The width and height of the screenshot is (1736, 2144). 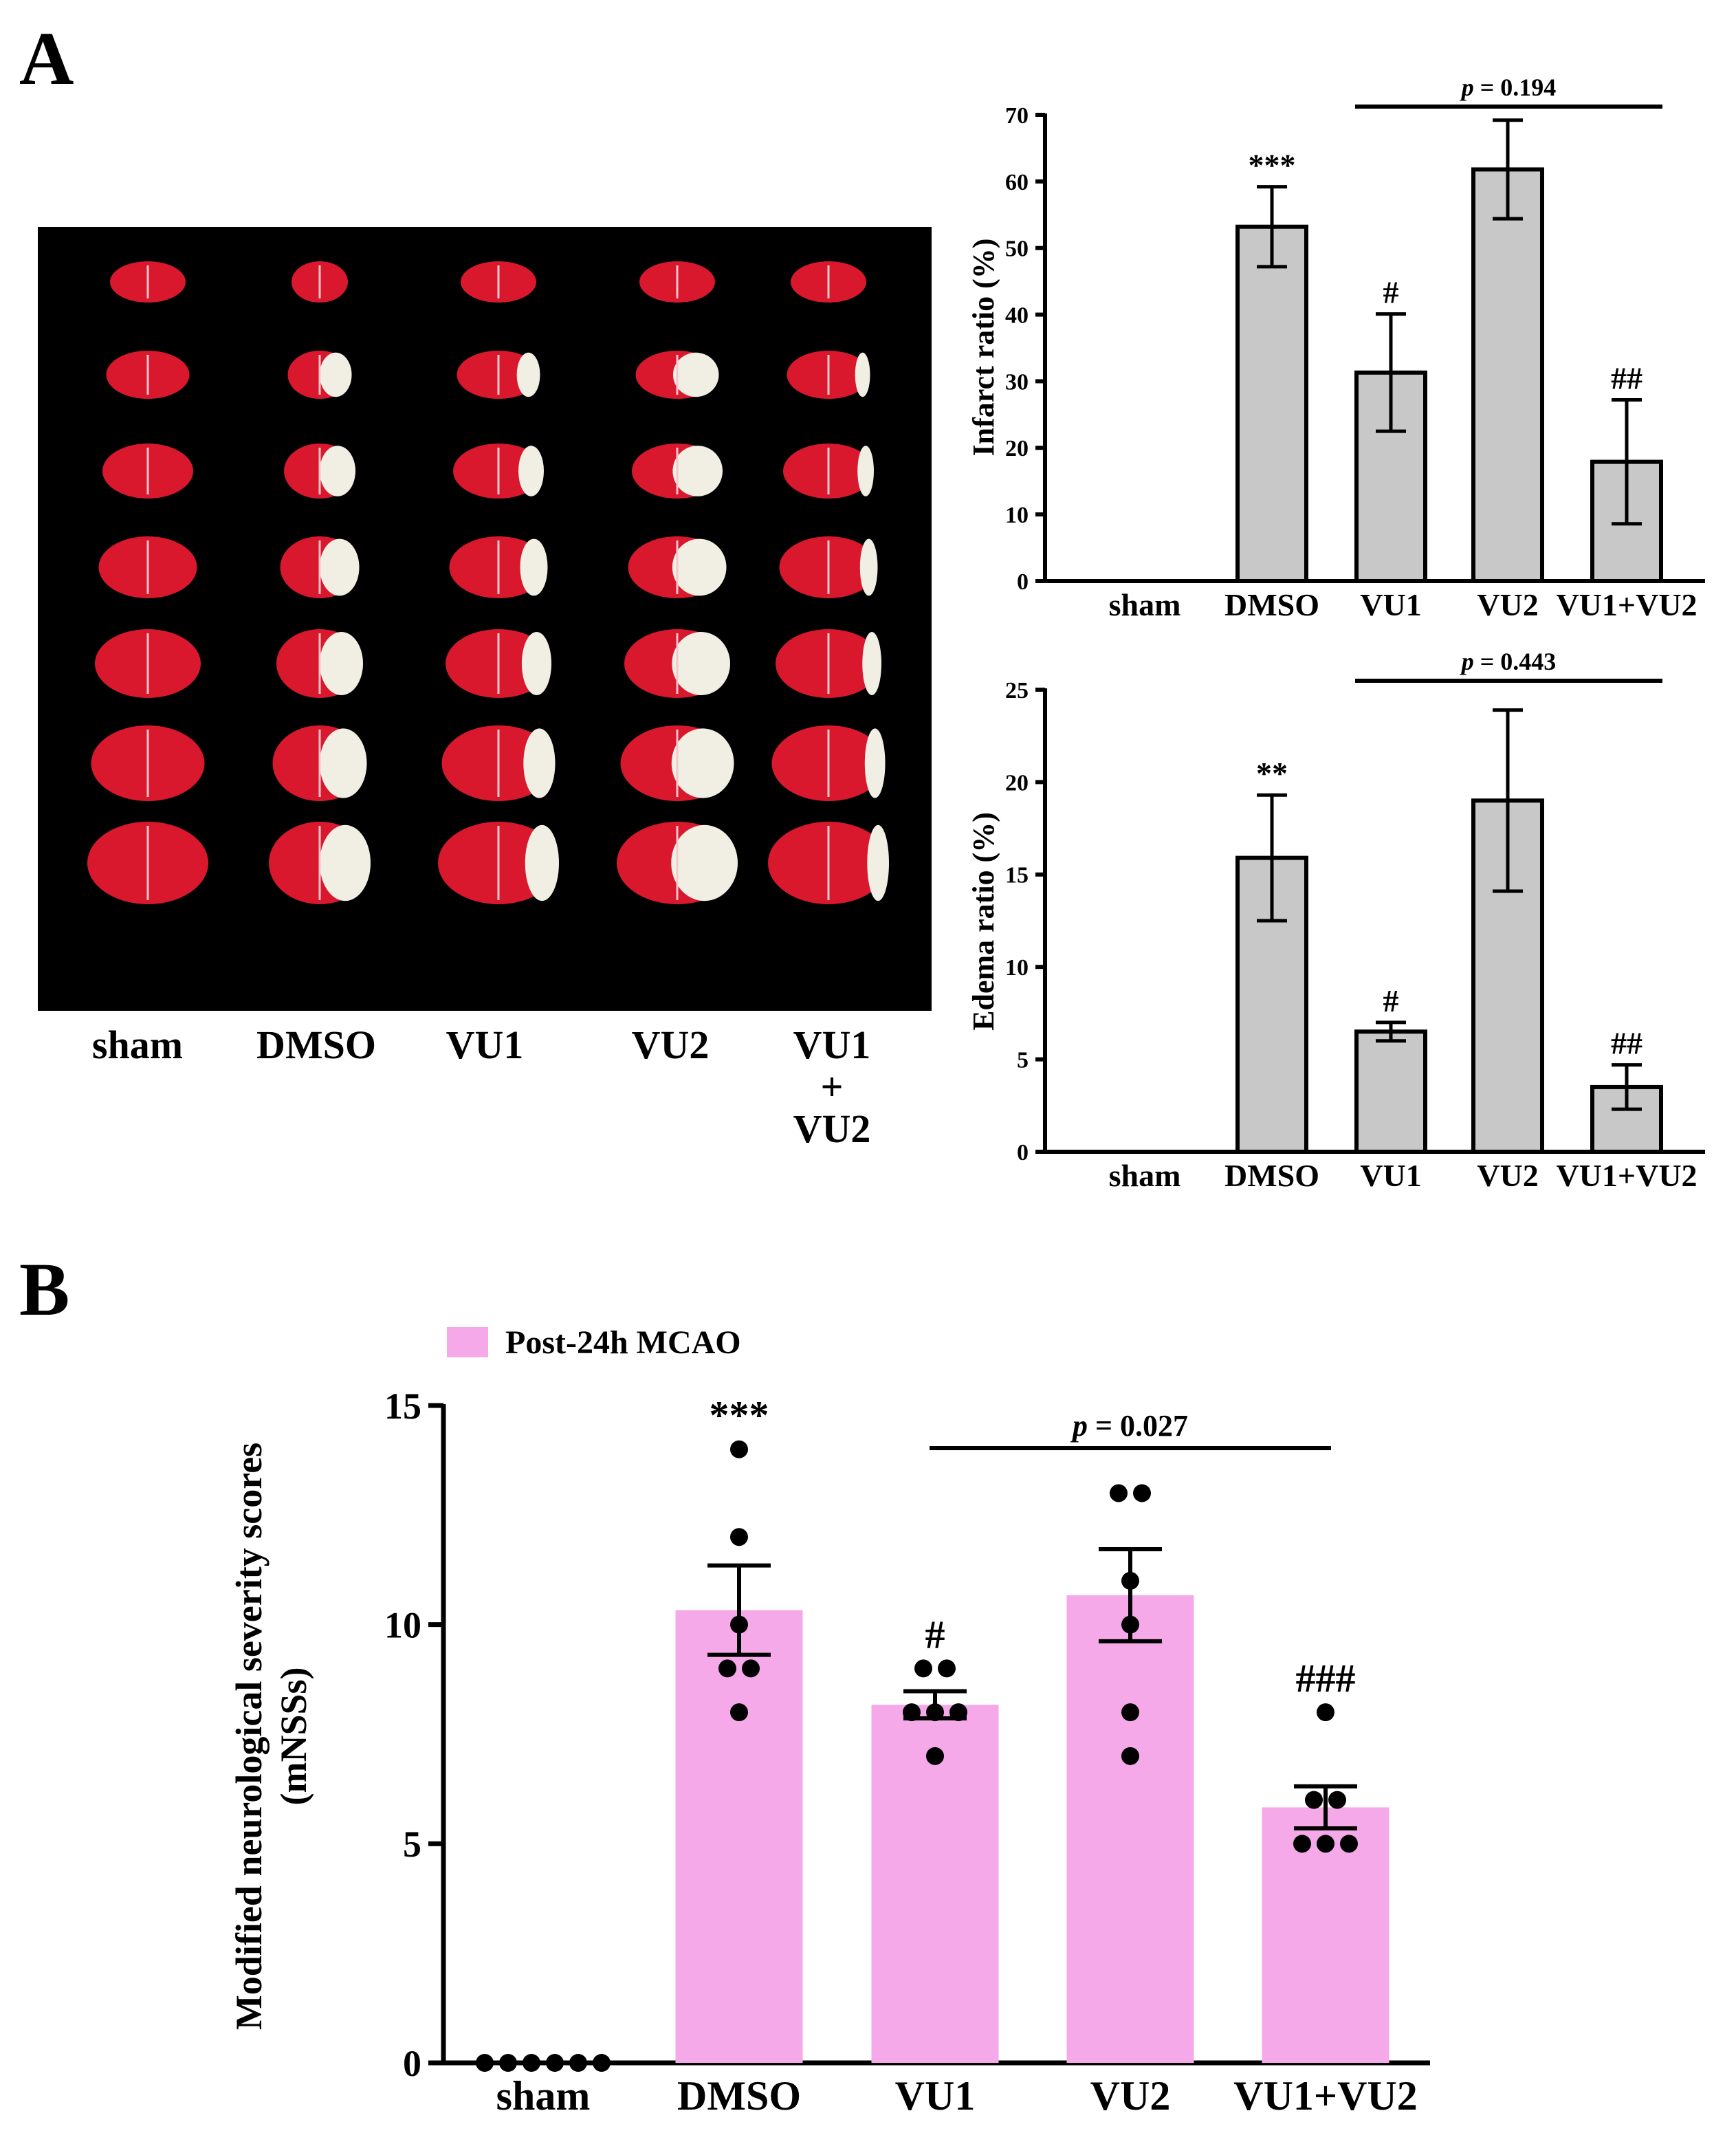 I want to click on group-label-vu2: VU2, so click(x=670, y=1044).